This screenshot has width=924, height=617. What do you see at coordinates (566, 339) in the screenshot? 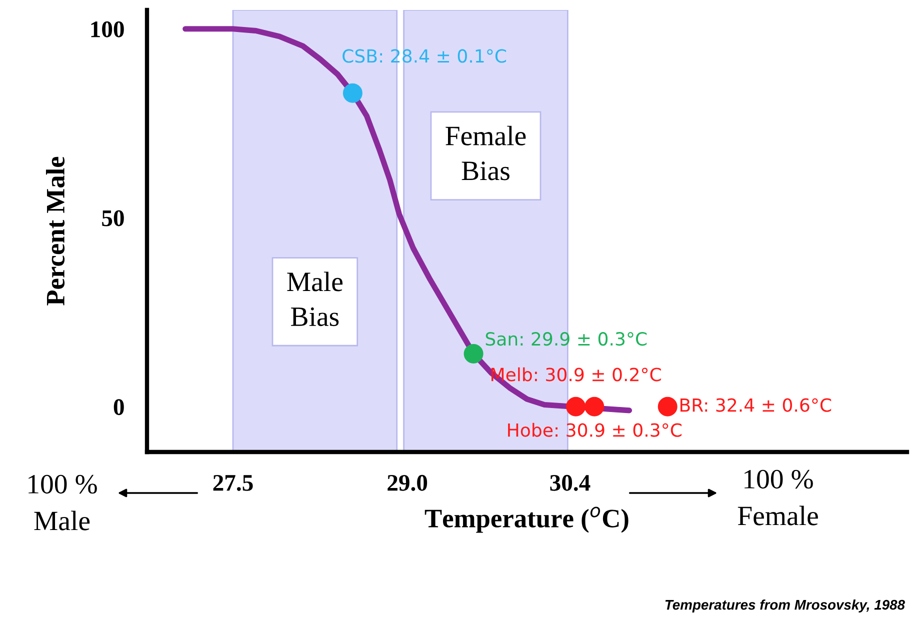
I see `annotation: San: 29.9 ± 0.3°C` at bounding box center [566, 339].